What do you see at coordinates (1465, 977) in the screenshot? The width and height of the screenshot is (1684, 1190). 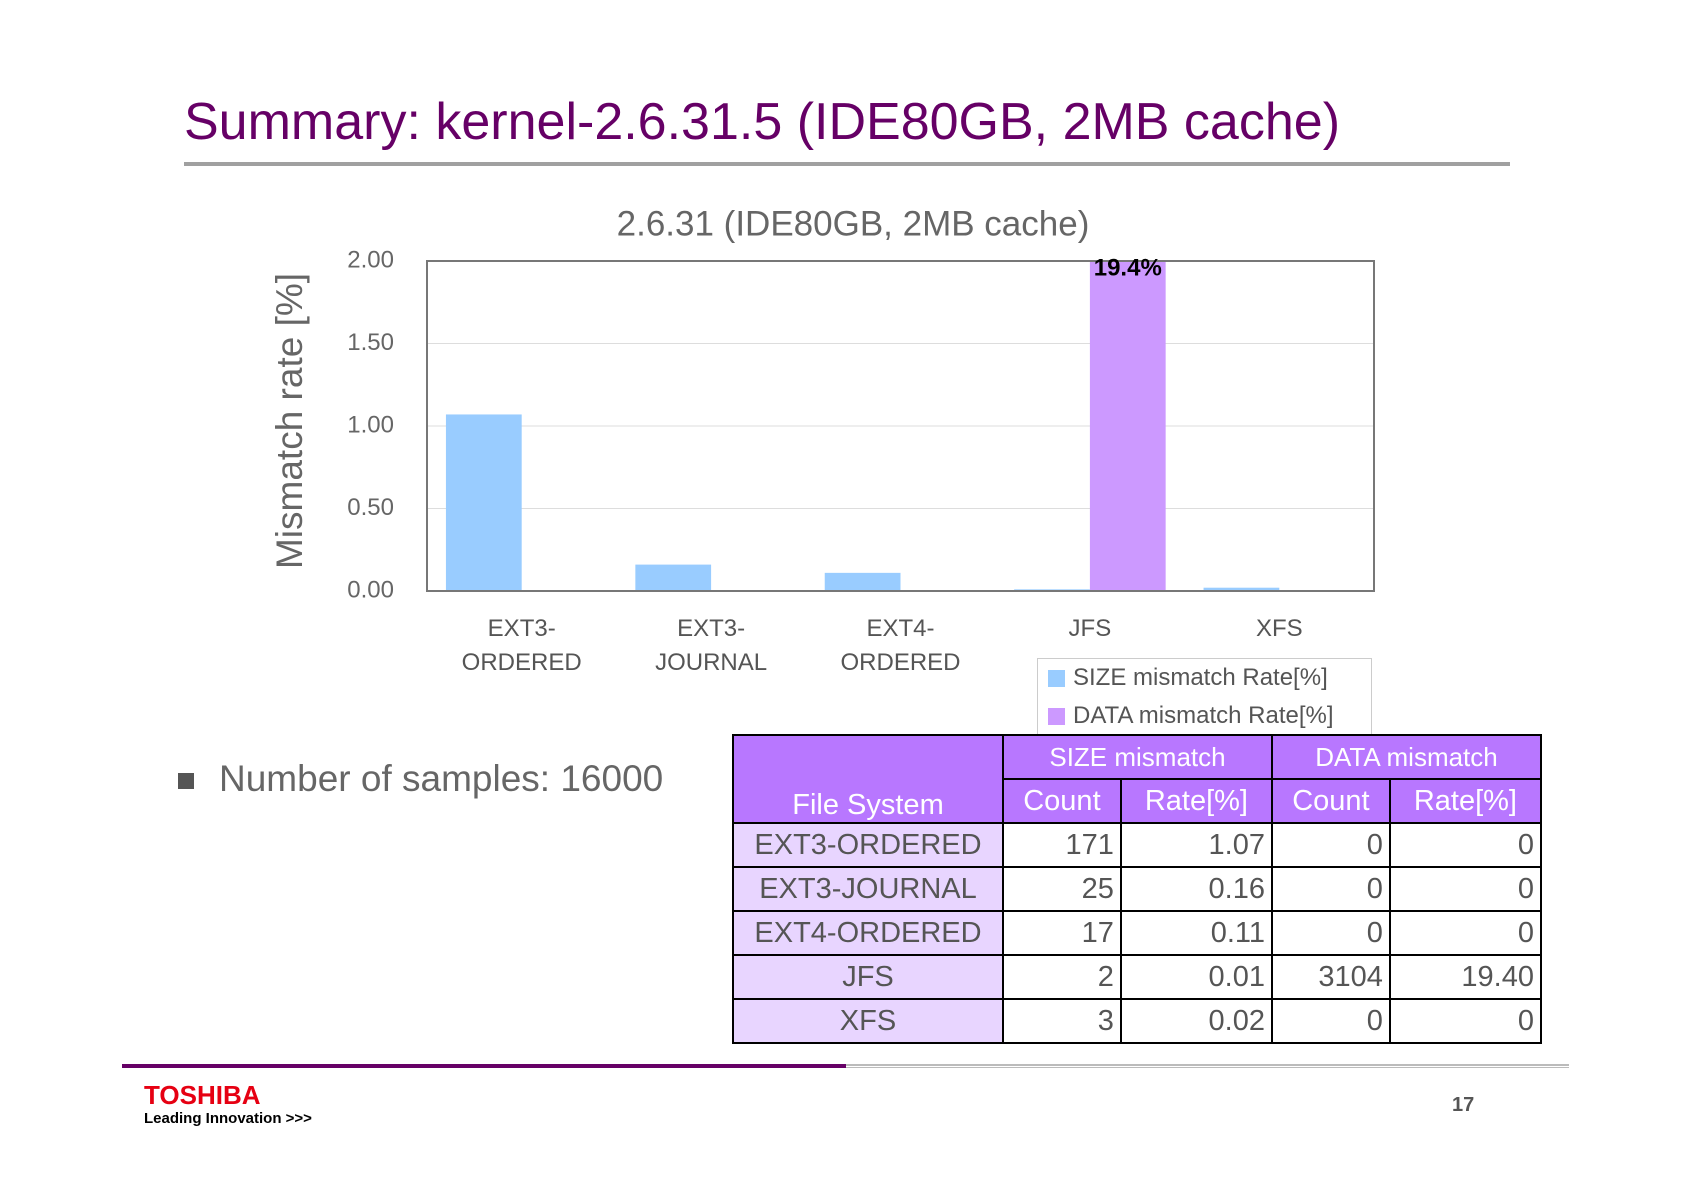 I see `table-cell: 19.40` at bounding box center [1465, 977].